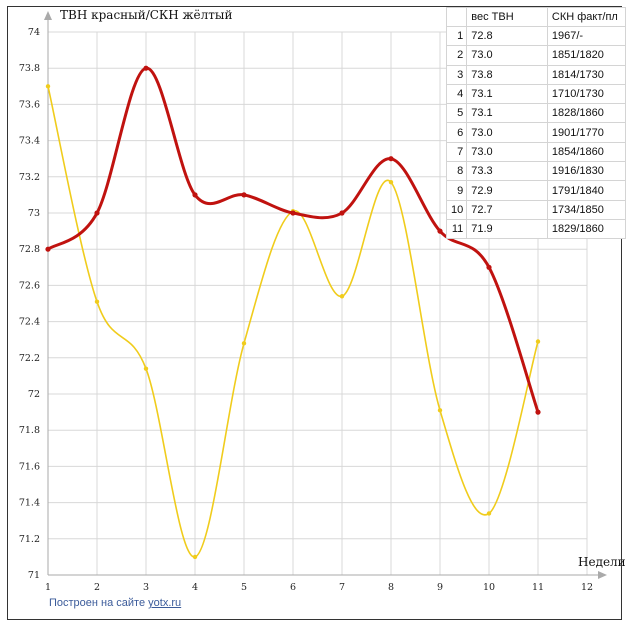 This screenshot has width=626, height=630. Describe the element at coordinates (507, 36) in the screenshot. I see `table-cell-weight: 72.8` at that location.